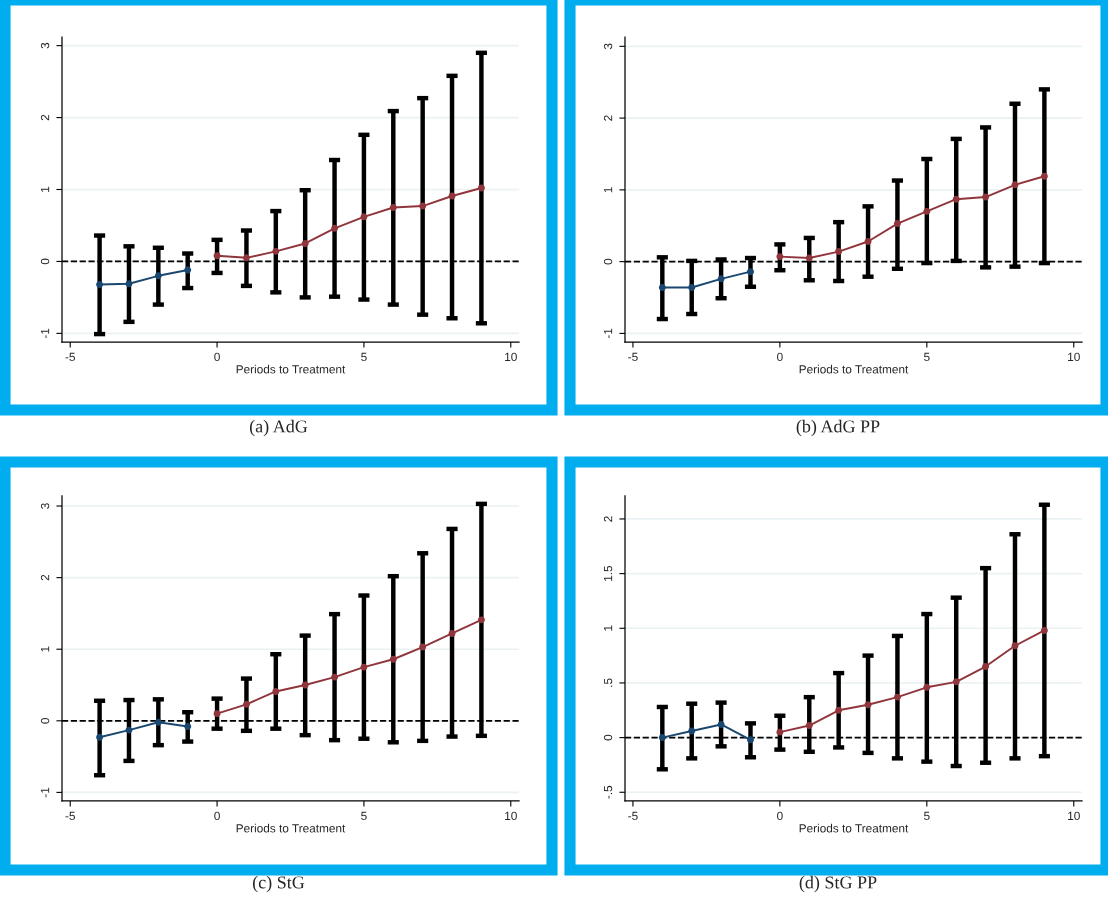 The width and height of the screenshot is (1108, 904). Describe the element at coordinates (608, 792) in the screenshot. I see `y-tick-label: -.5` at that location.